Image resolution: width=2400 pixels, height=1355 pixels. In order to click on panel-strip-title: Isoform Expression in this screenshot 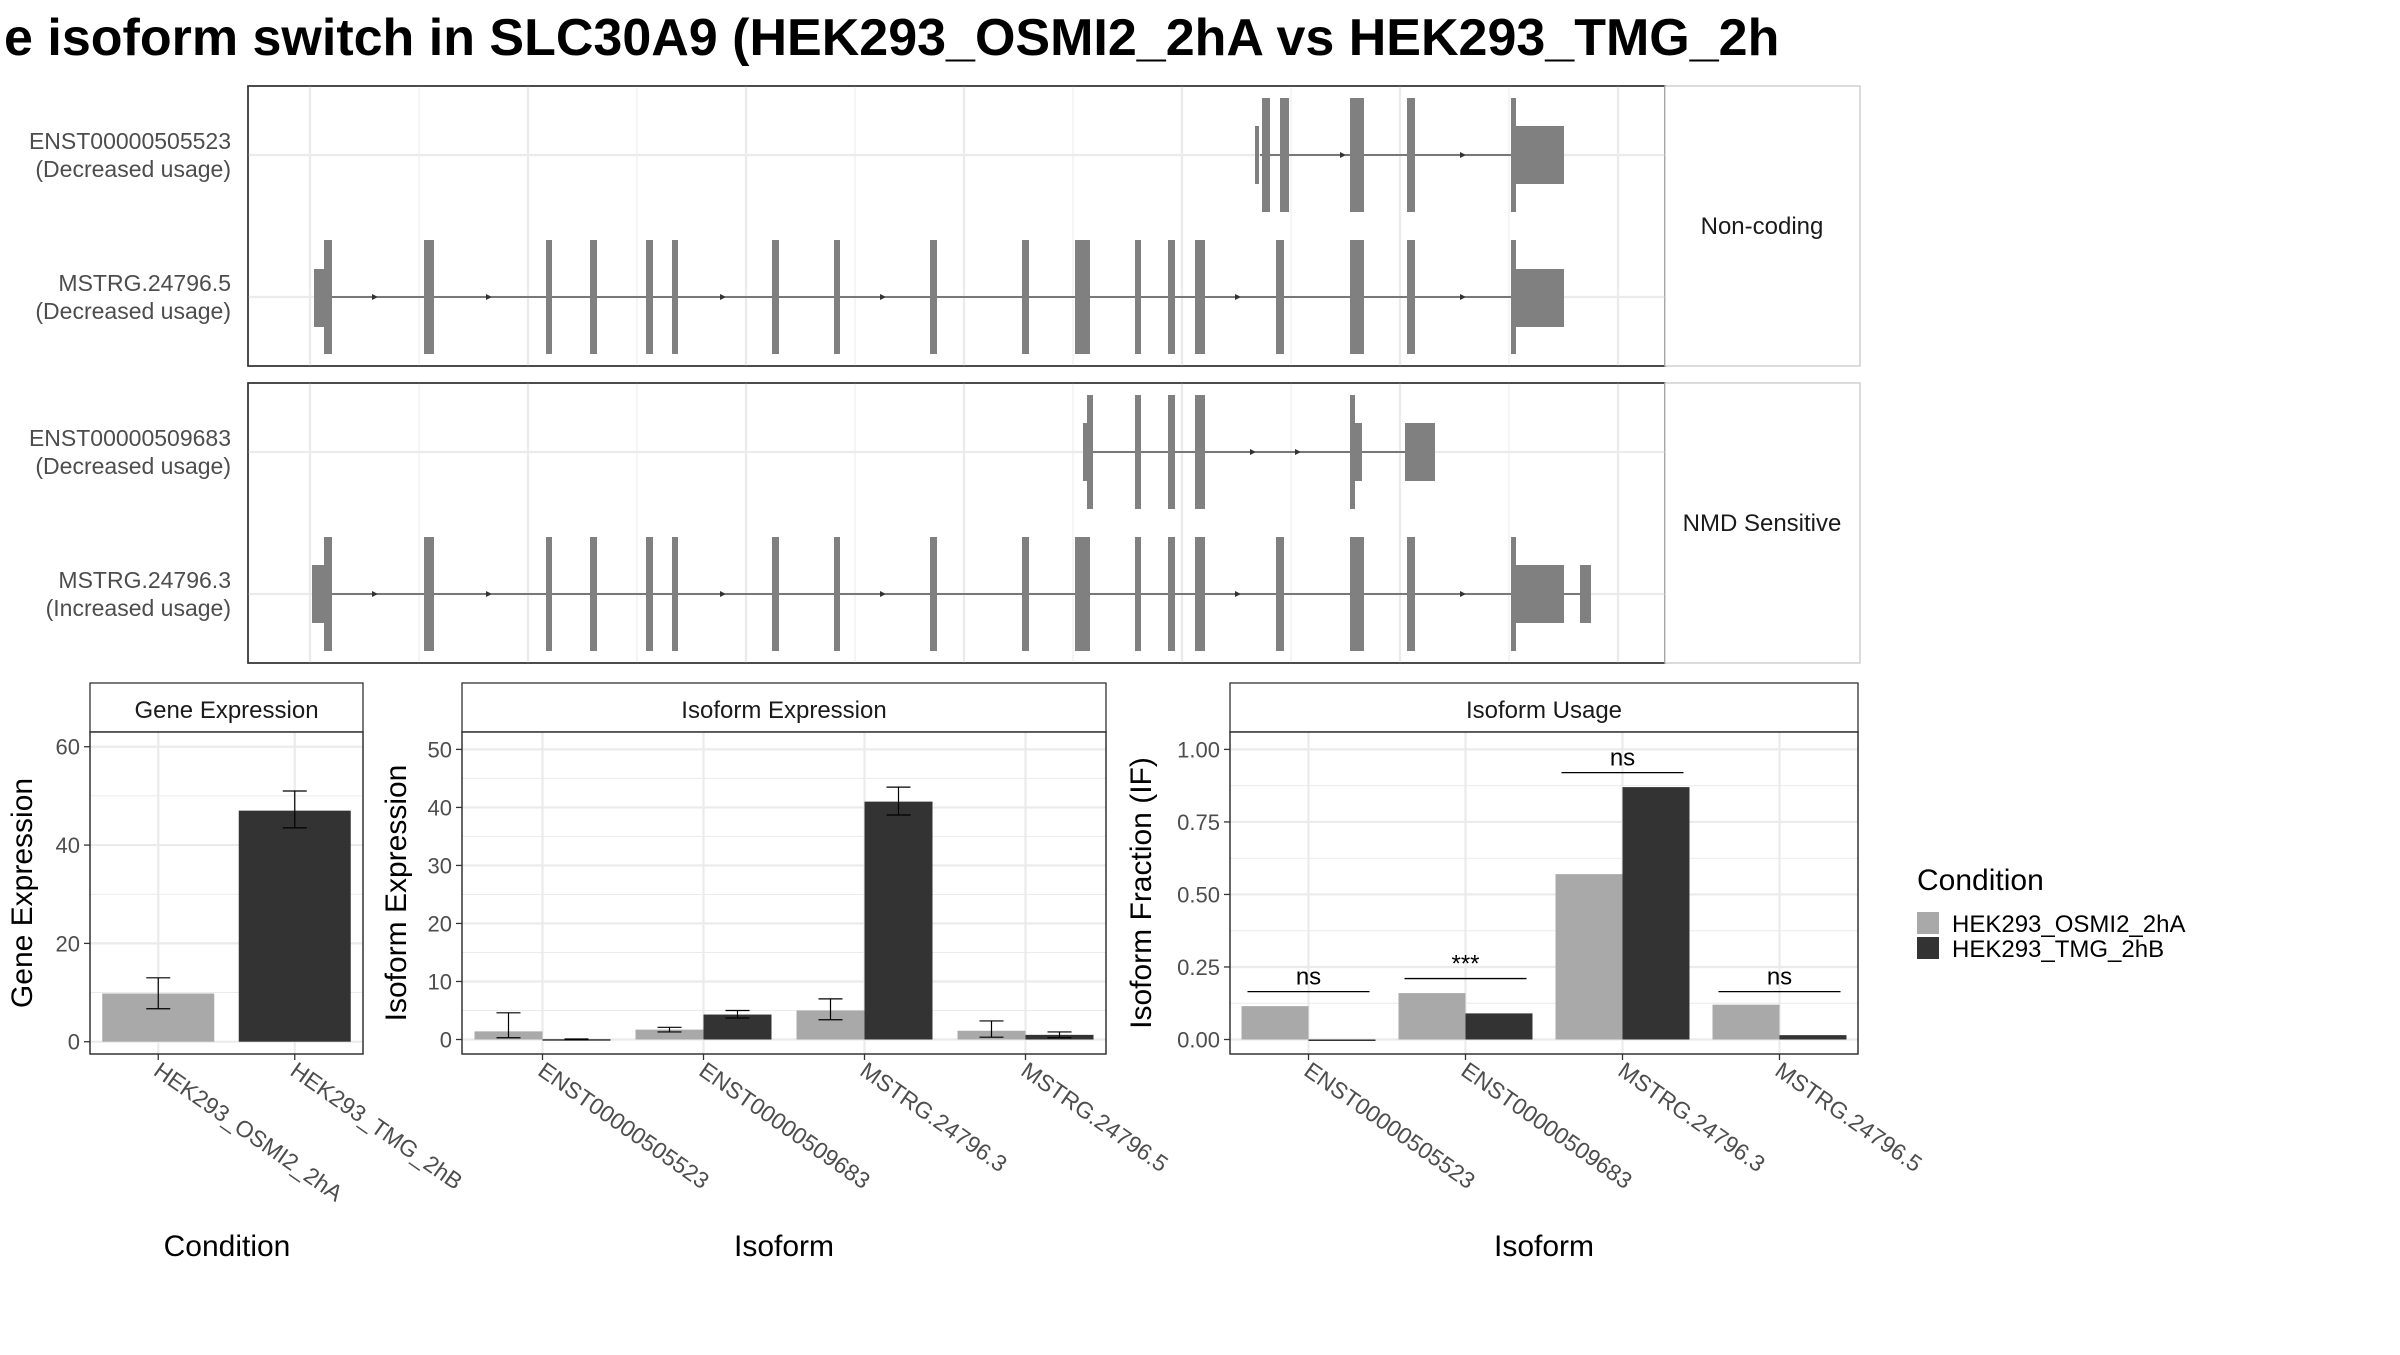, I will do `click(783, 710)`.